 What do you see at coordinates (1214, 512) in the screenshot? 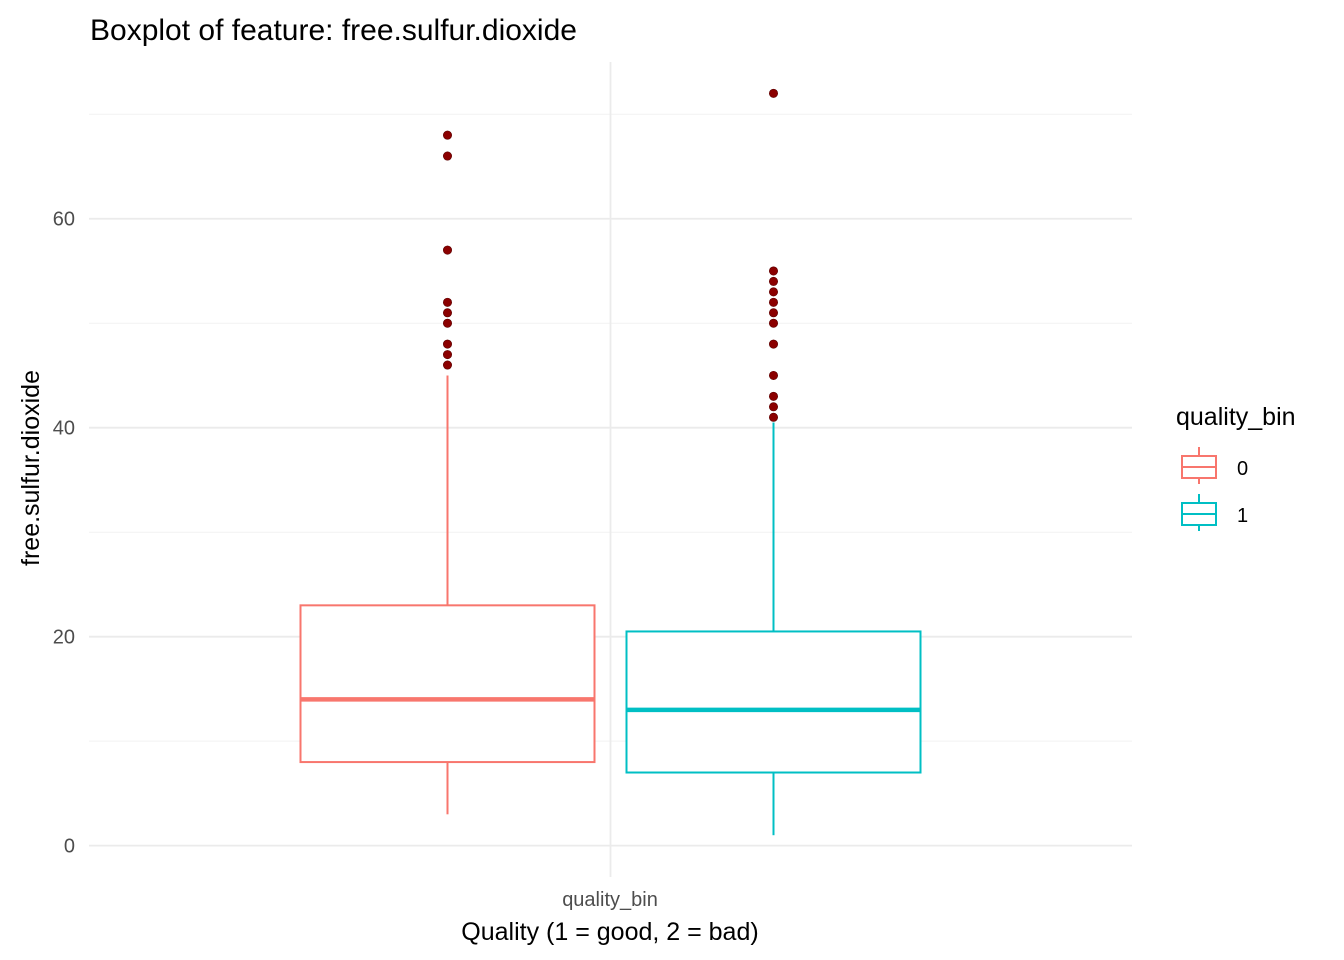
I see `legend-item-1: 1` at bounding box center [1214, 512].